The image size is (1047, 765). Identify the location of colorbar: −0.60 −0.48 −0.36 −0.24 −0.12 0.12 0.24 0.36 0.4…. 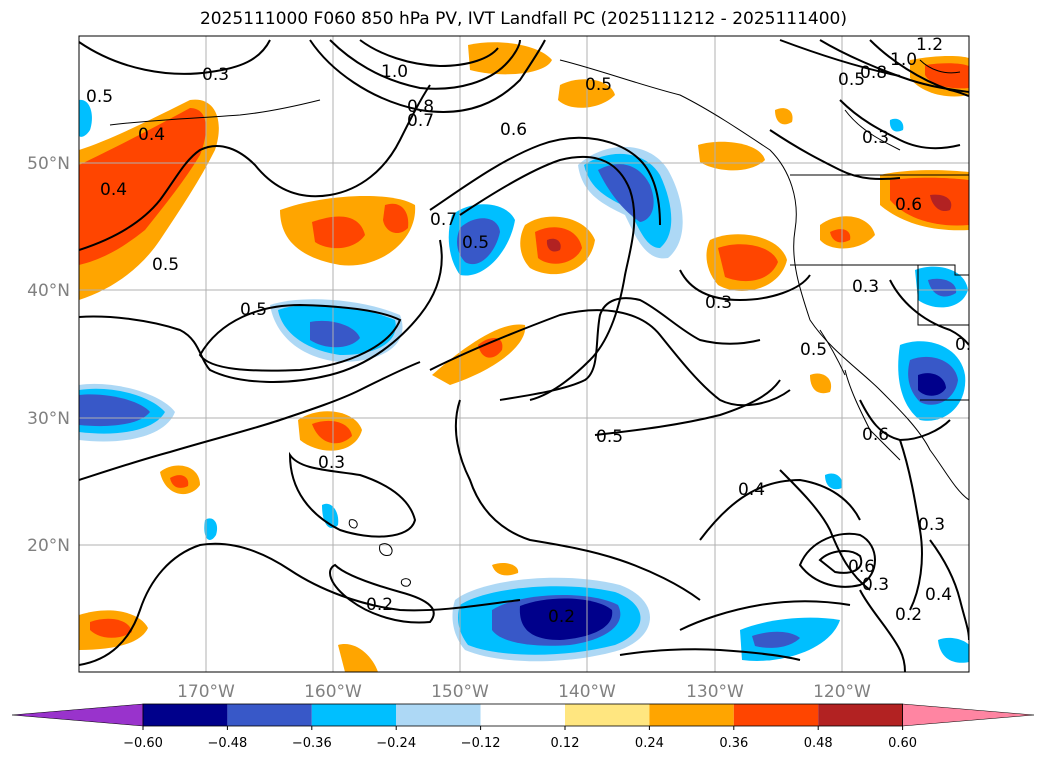
(523, 727).